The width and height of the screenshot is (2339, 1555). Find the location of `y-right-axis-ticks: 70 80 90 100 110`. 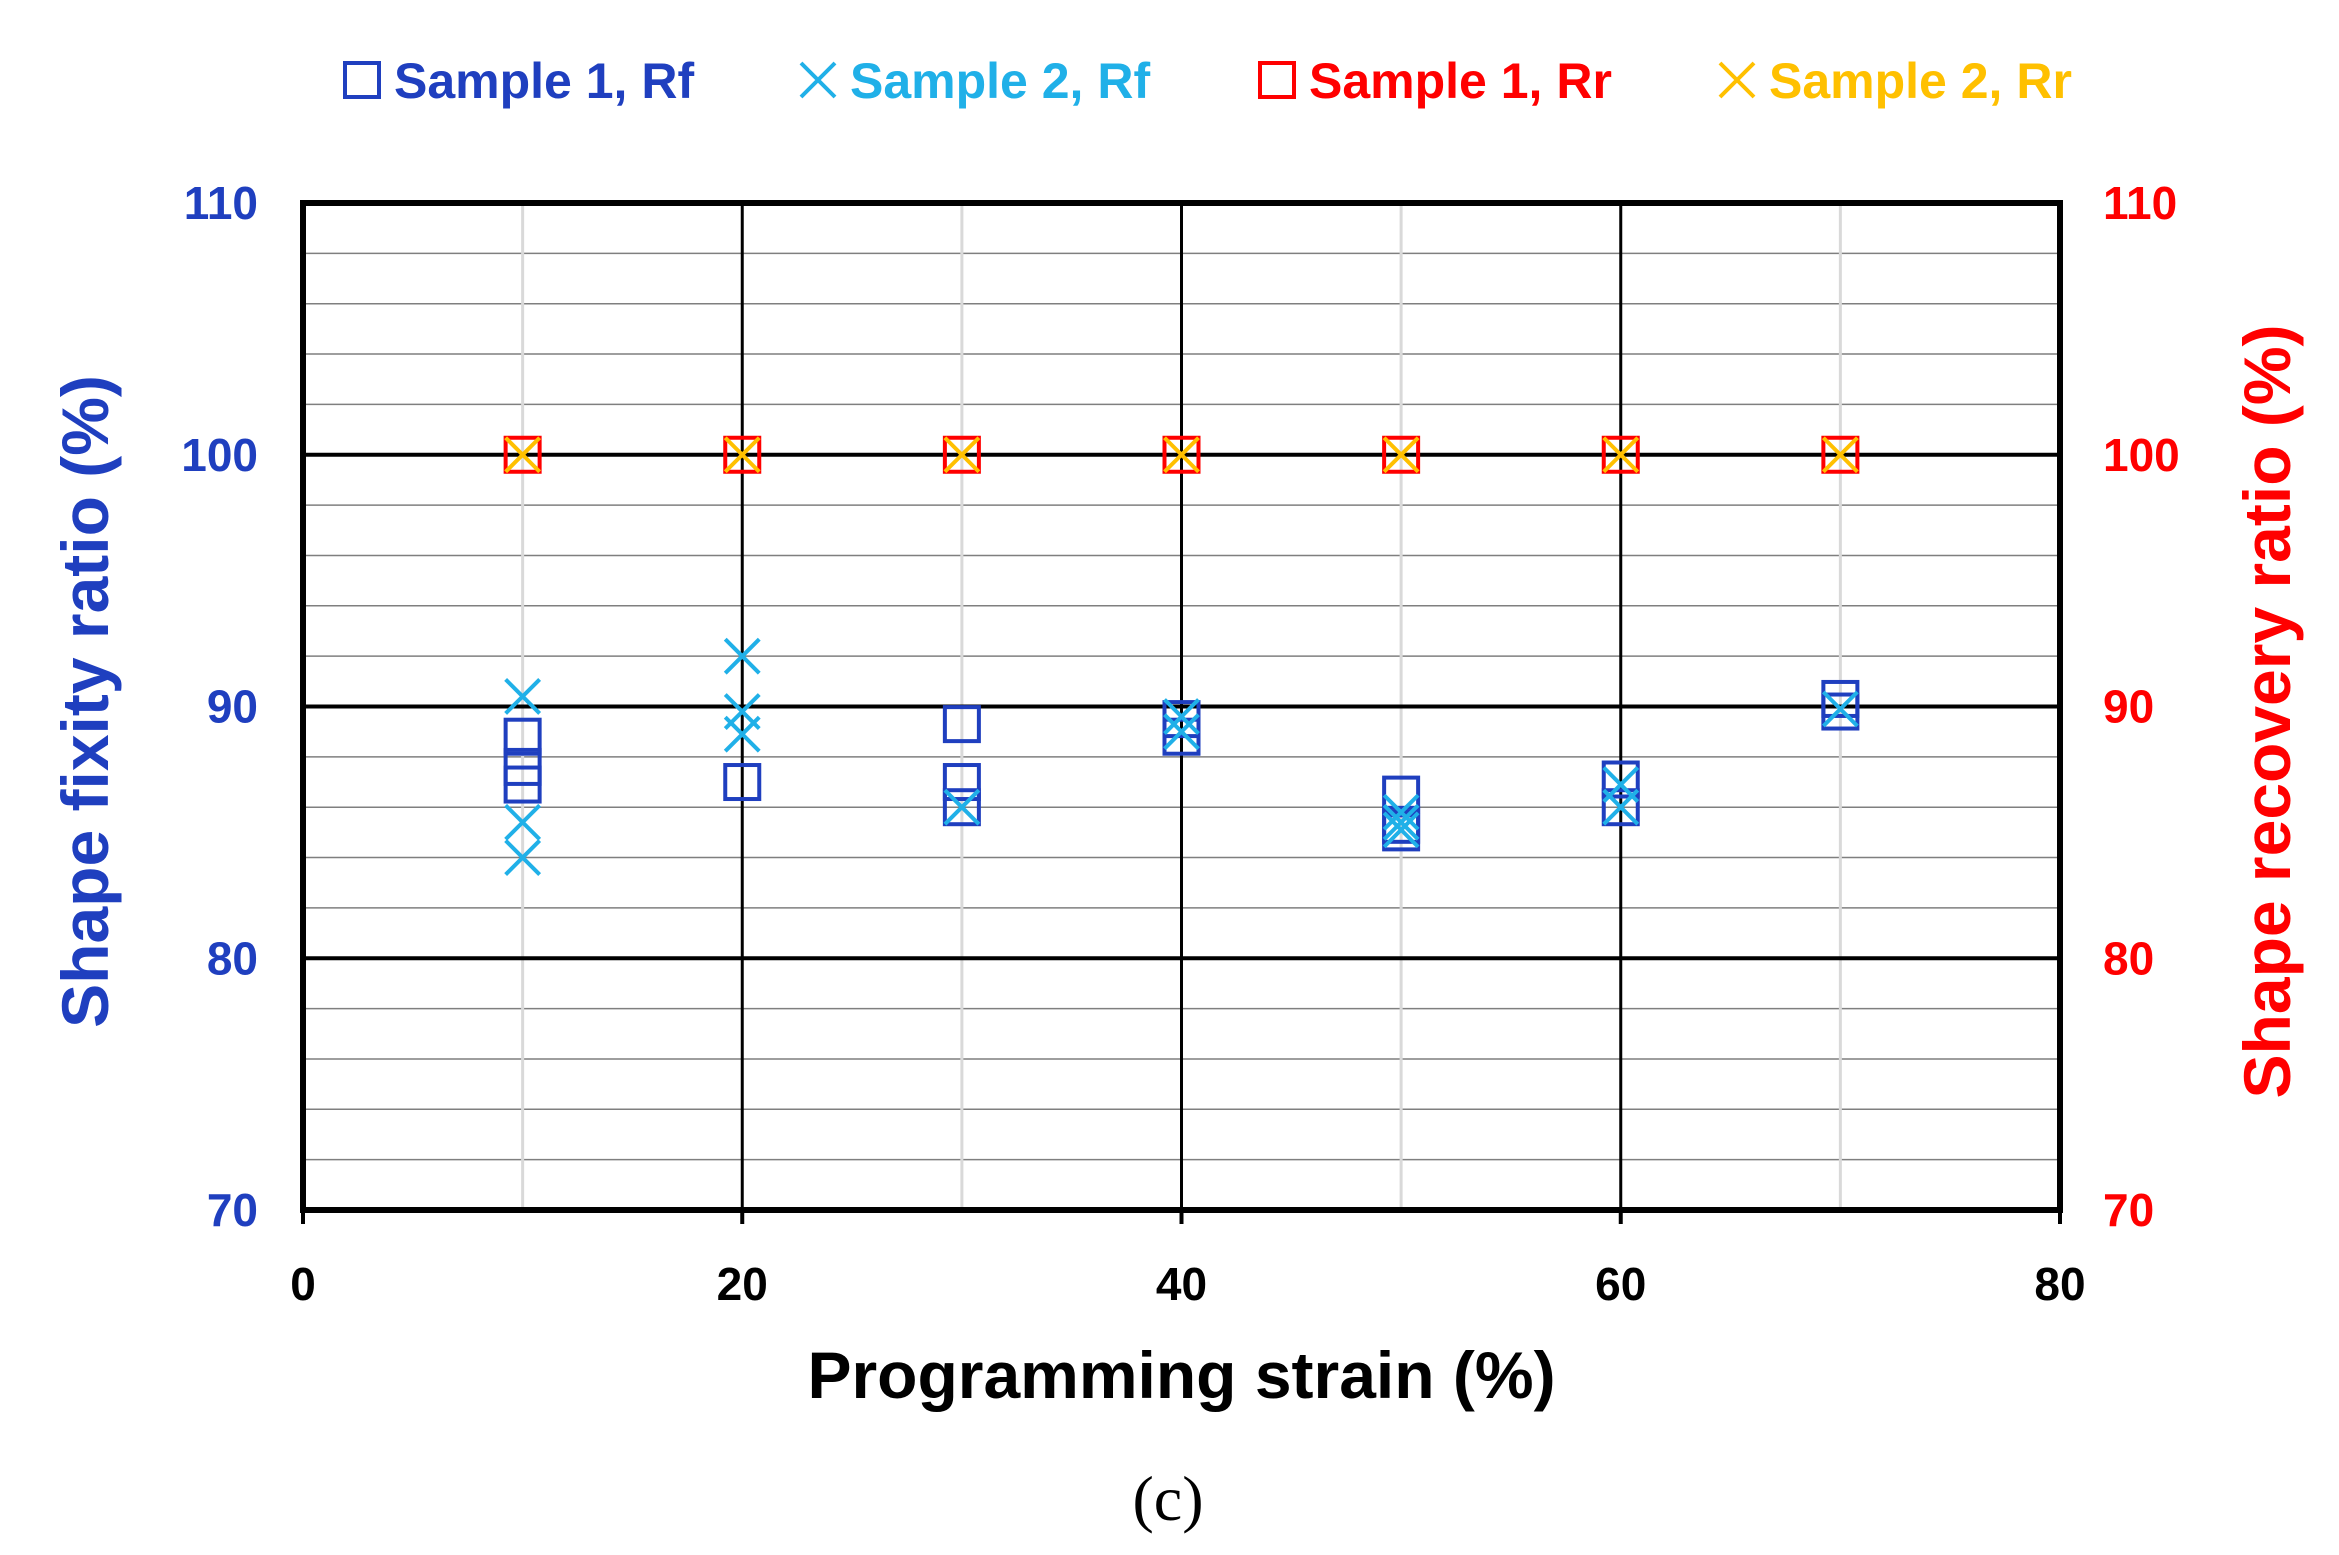

y-right-axis-ticks: 70 80 90 100 110 is located at coordinates (2141, 706).